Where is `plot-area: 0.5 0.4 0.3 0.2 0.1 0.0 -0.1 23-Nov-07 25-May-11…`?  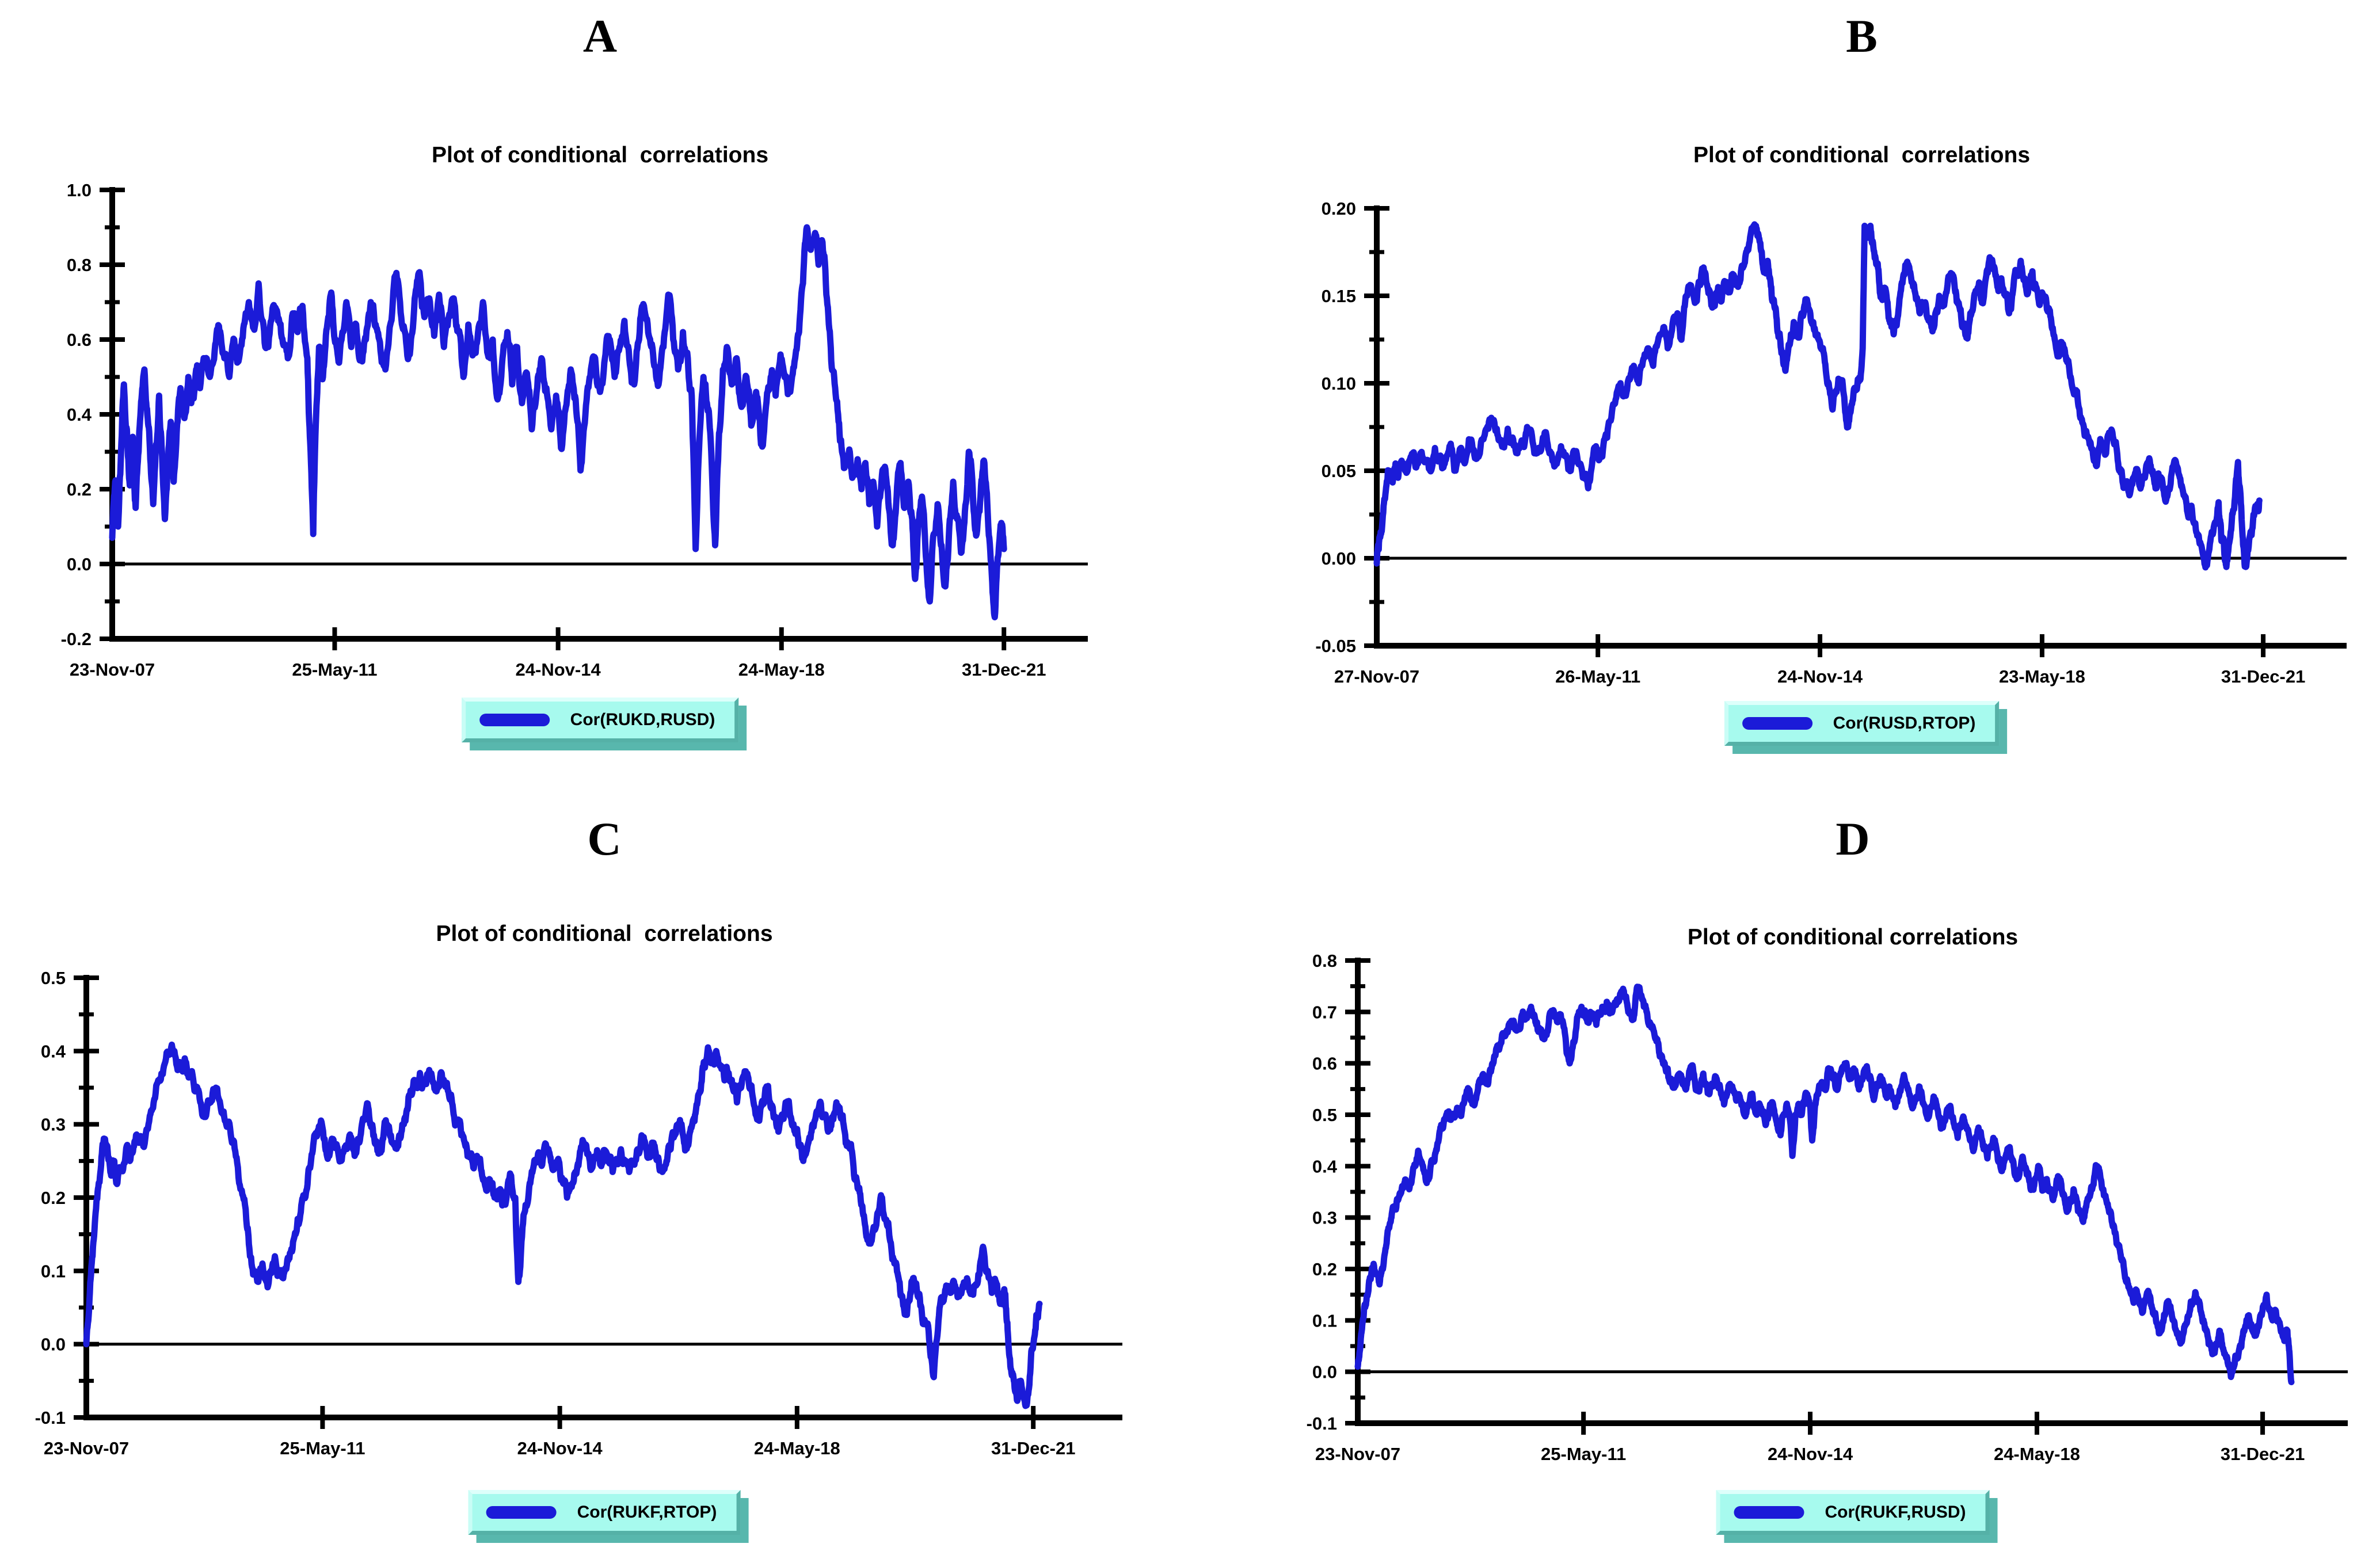 plot-area: 0.5 0.4 0.3 0.2 0.1 0.0 -0.1 23-Nov-07 25-May-11… is located at coordinates (578, 1213).